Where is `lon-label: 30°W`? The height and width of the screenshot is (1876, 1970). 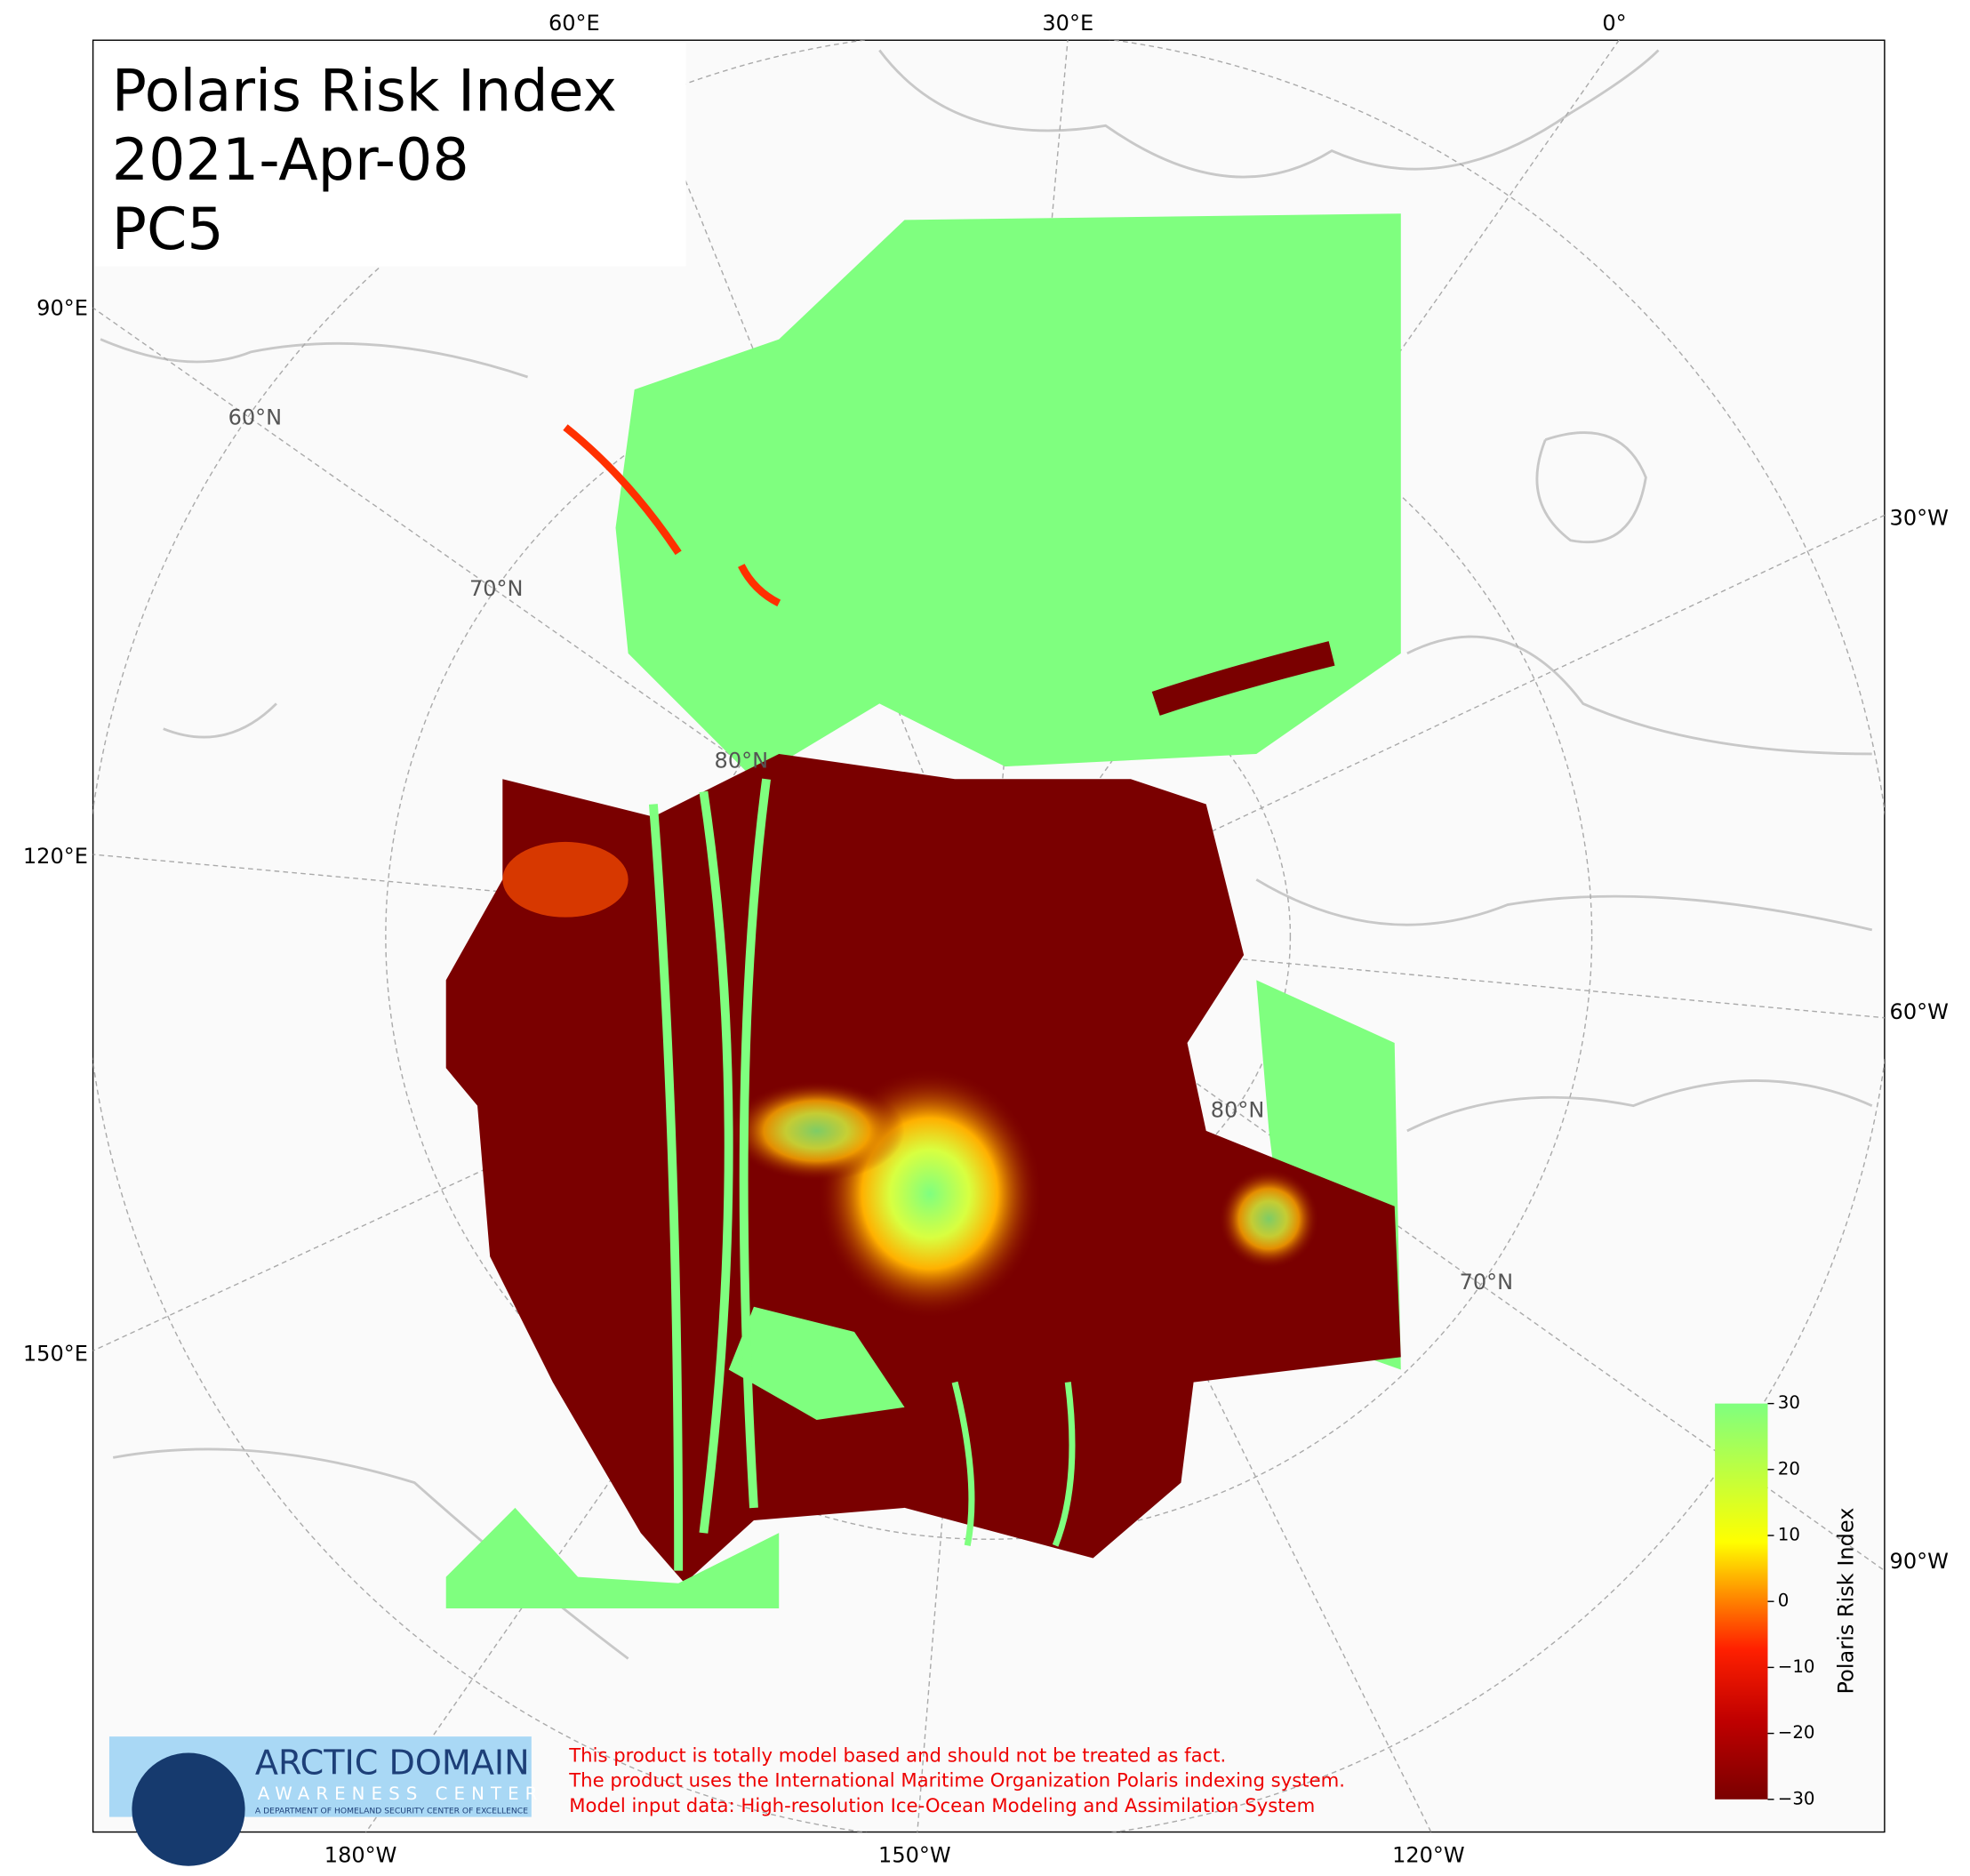
lon-label: 30°W is located at coordinates (1919, 518).